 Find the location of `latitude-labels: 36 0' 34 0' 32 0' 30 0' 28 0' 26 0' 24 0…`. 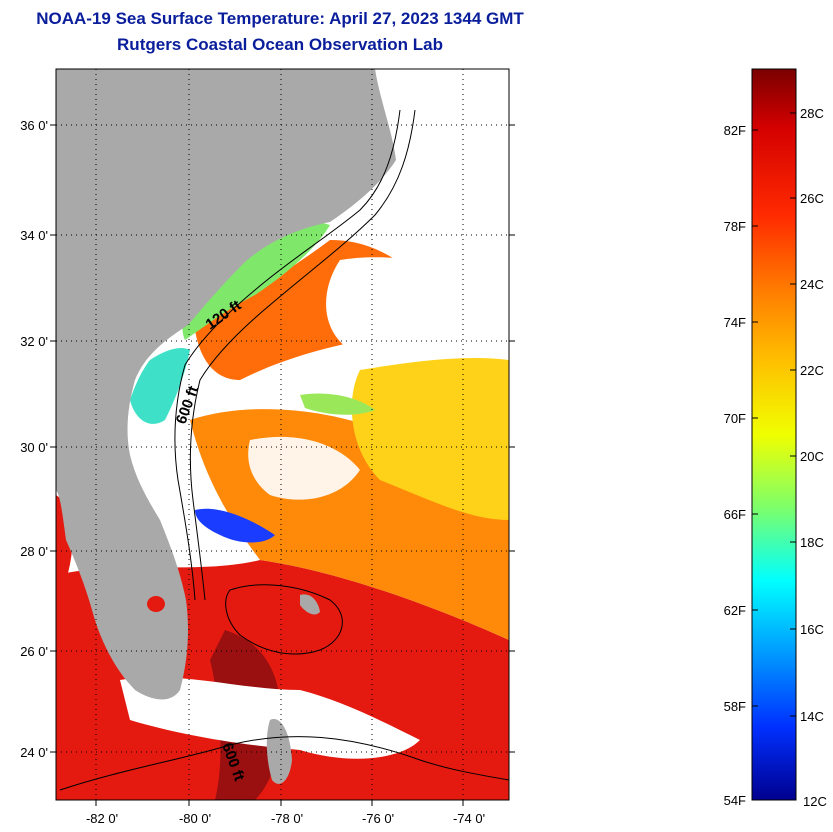

latitude-labels: 36 0' 34 0' 32 0' 30 0' 28 0' 26 0' 24 0… is located at coordinates (34, 439).